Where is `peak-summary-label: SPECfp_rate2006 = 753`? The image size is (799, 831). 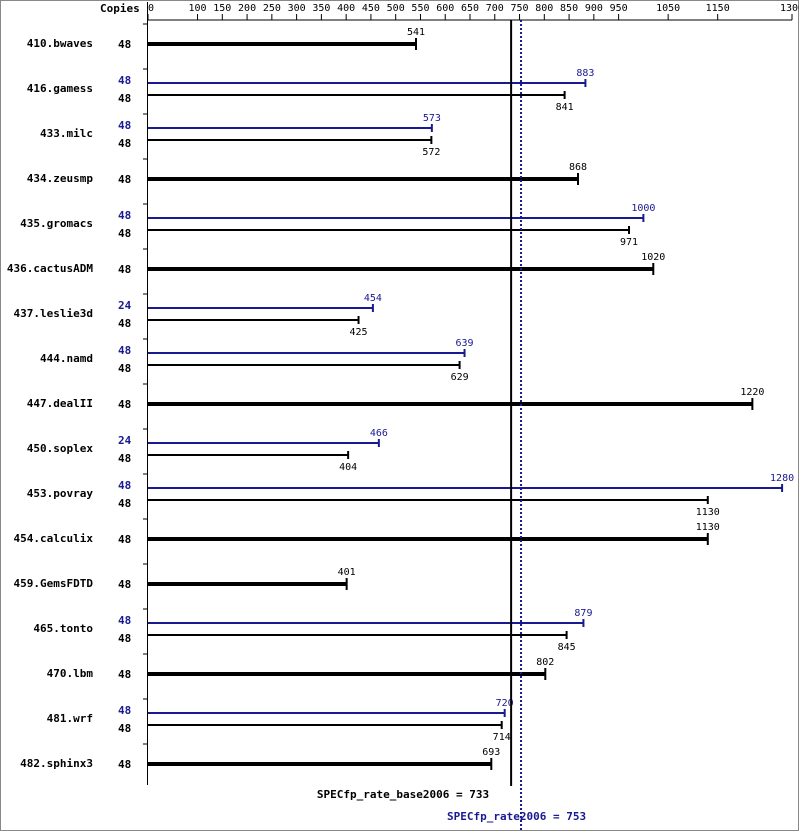 peak-summary-label: SPECfp_rate2006 = 753 is located at coordinates (516, 816).